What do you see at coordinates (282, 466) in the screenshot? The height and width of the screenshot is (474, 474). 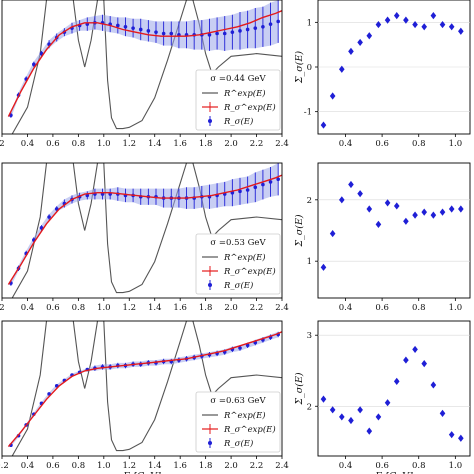 I see `panel-3-xtick-label: 2.4` at bounding box center [282, 466].